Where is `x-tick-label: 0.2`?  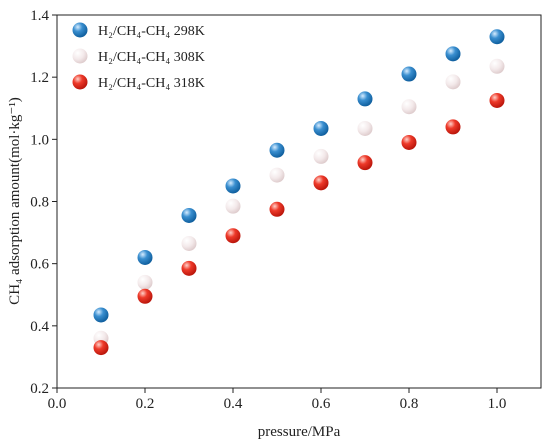 x-tick-label: 0.2 is located at coordinates (145, 404).